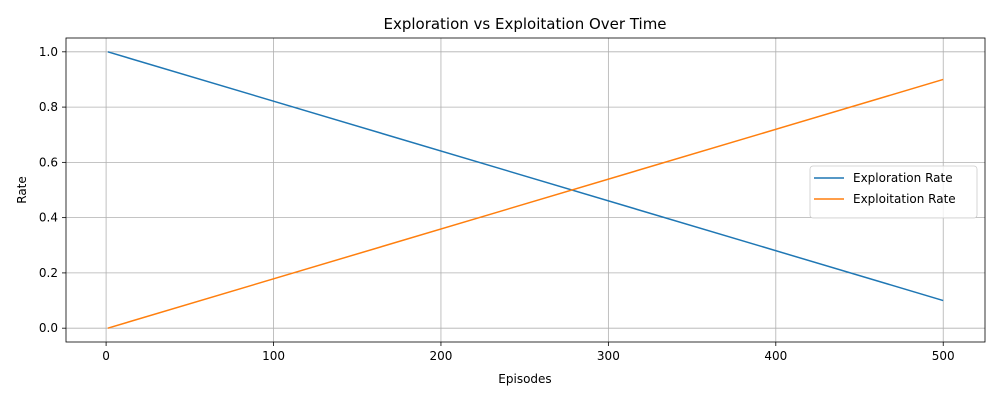  I want to click on y-axis-label: Rate, so click(22, 190).